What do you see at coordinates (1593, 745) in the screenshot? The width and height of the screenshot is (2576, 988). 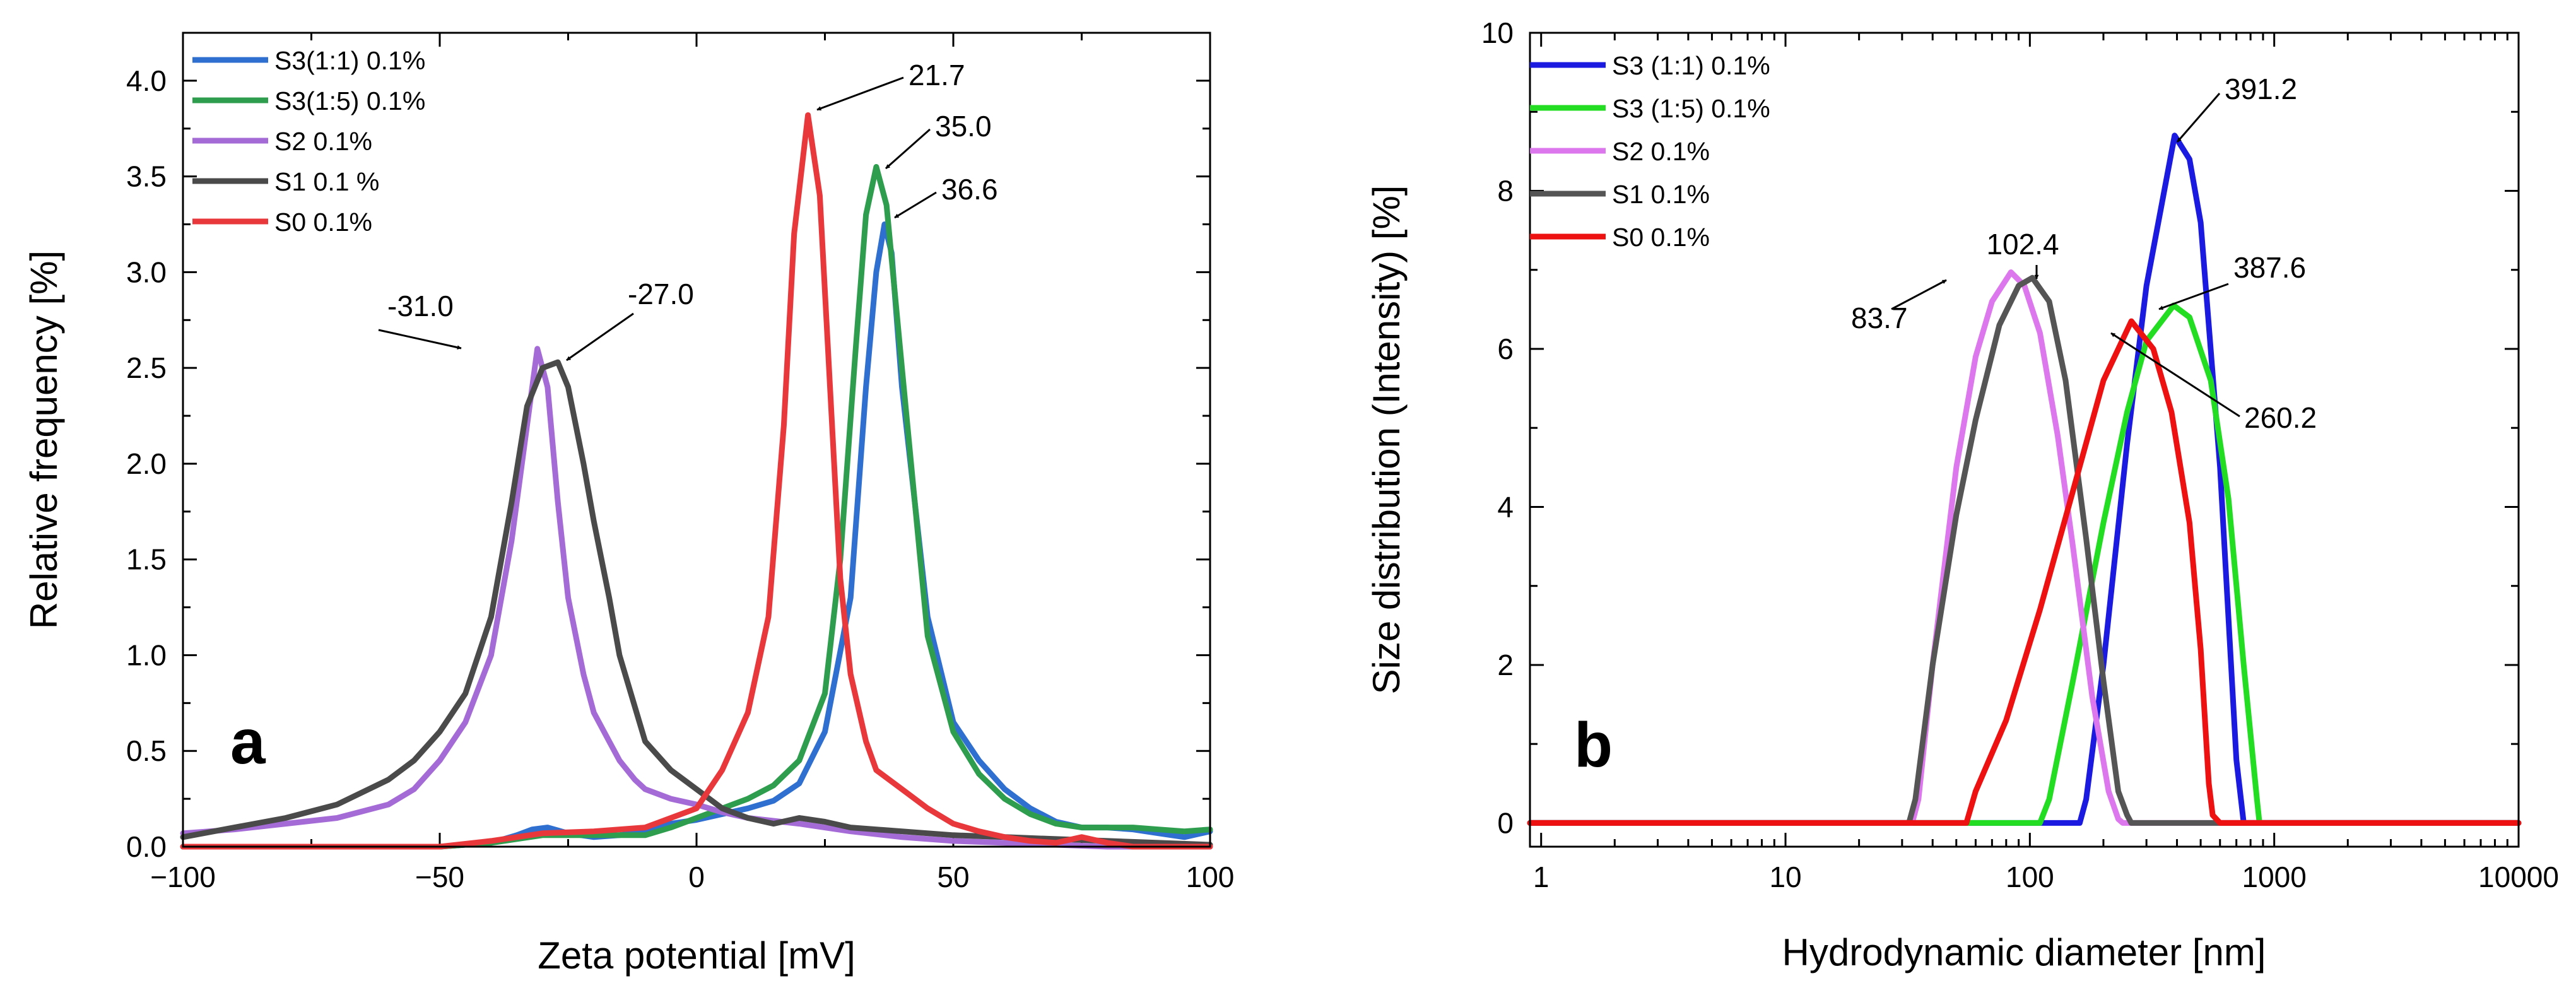 I see `panel-b-letter: b` at bounding box center [1593, 745].